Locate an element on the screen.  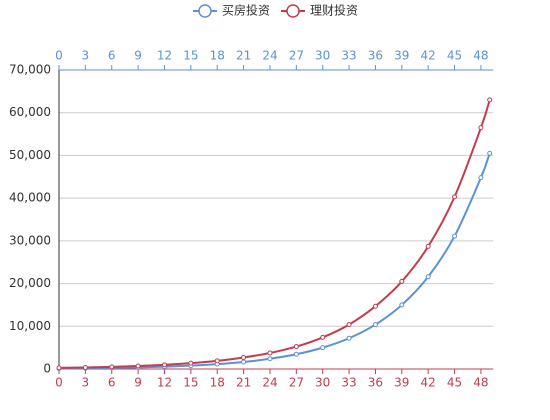
y-tick-label: 20,000 is located at coordinates (30, 283).